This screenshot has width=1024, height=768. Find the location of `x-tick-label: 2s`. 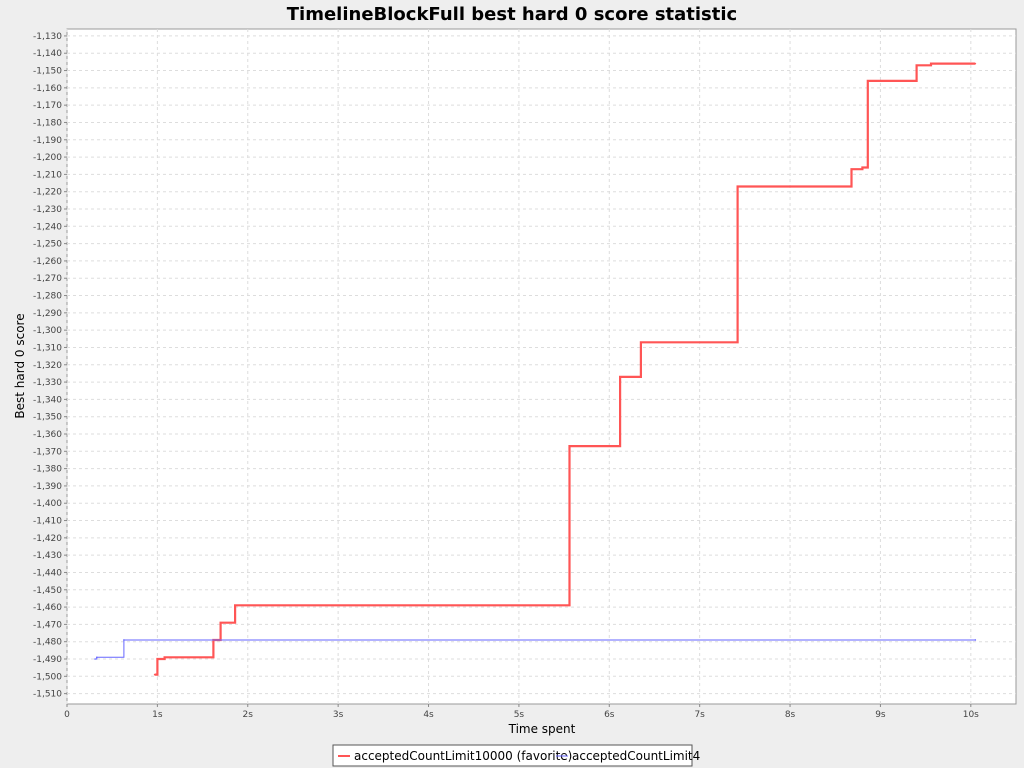

x-tick-label: 2s is located at coordinates (248, 715).